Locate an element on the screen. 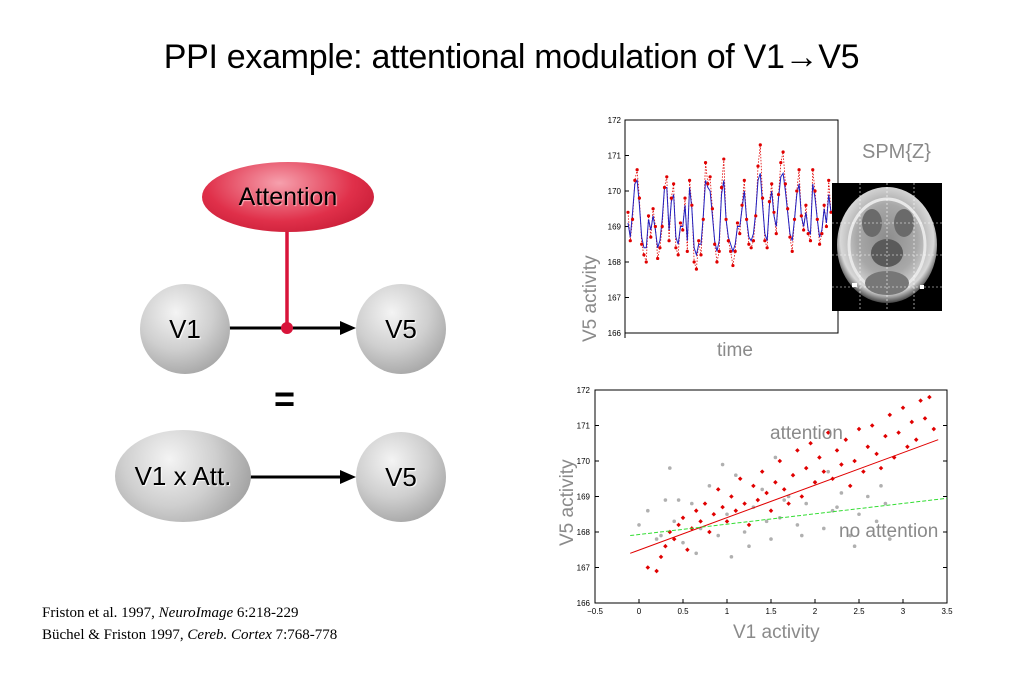  time-observed-line is located at coordinates (729, 207).